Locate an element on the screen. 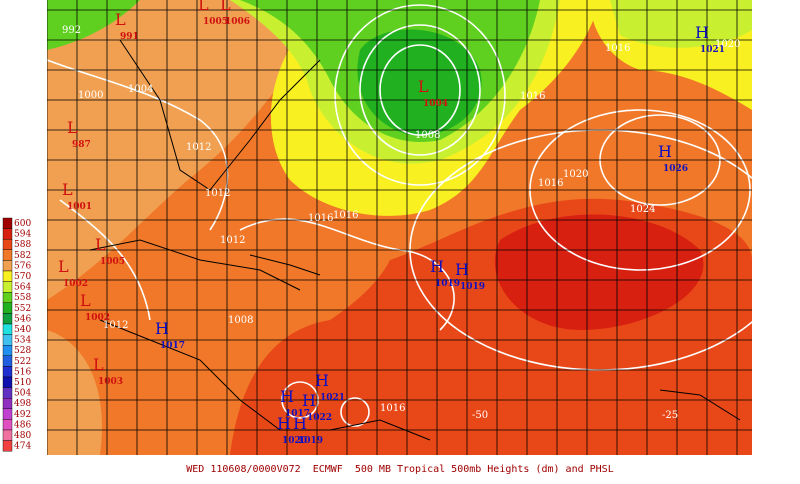 This screenshot has height=484, width=800. legend-label: 594 is located at coordinates (22, 235).